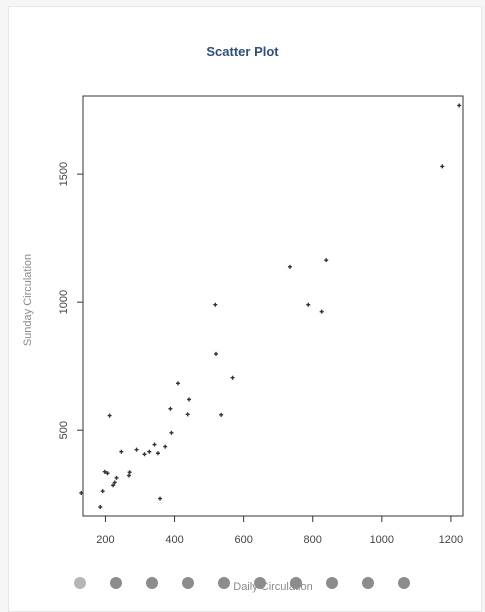 This screenshot has width=485, height=612. What do you see at coordinates (279, 531) in the screenshot?
I see `x-axis: 200 400 600 800 1000 1200` at bounding box center [279, 531].